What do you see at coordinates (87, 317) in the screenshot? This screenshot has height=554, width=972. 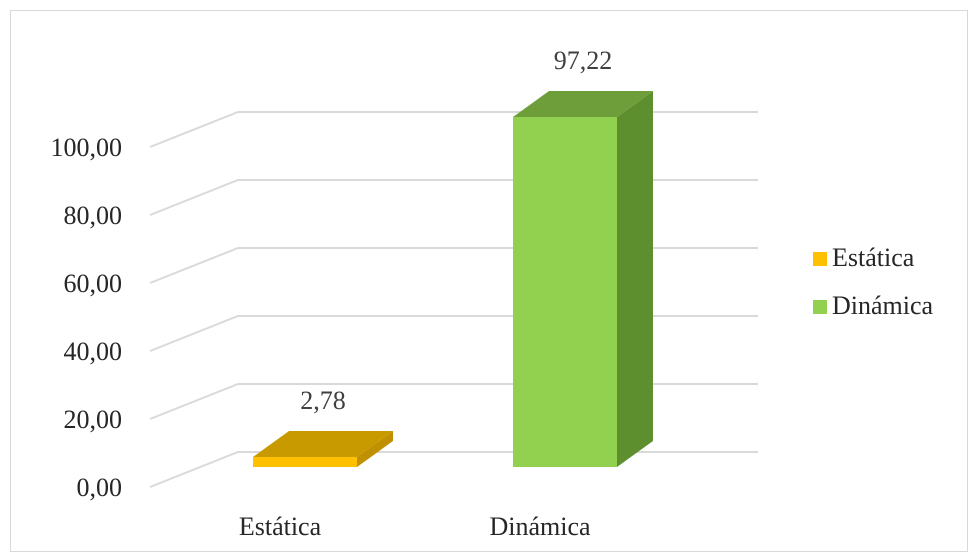 I see `y-axis-ticks: 0,00 20,00 40,00 60,00 80,00 100,00` at bounding box center [87, 317].